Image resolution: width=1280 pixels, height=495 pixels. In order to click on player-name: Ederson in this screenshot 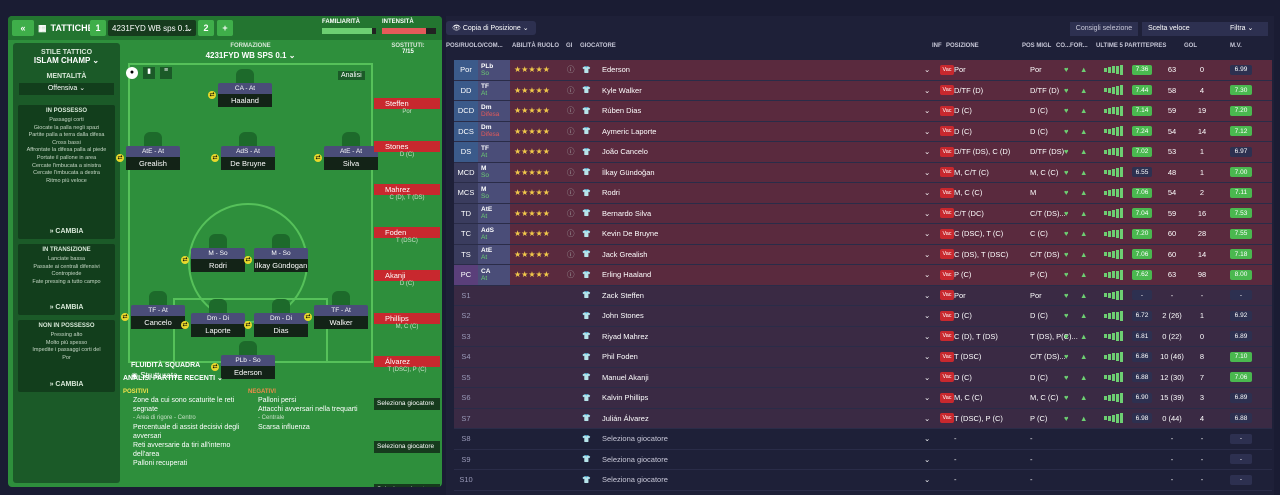, I will do `click(616, 70)`.